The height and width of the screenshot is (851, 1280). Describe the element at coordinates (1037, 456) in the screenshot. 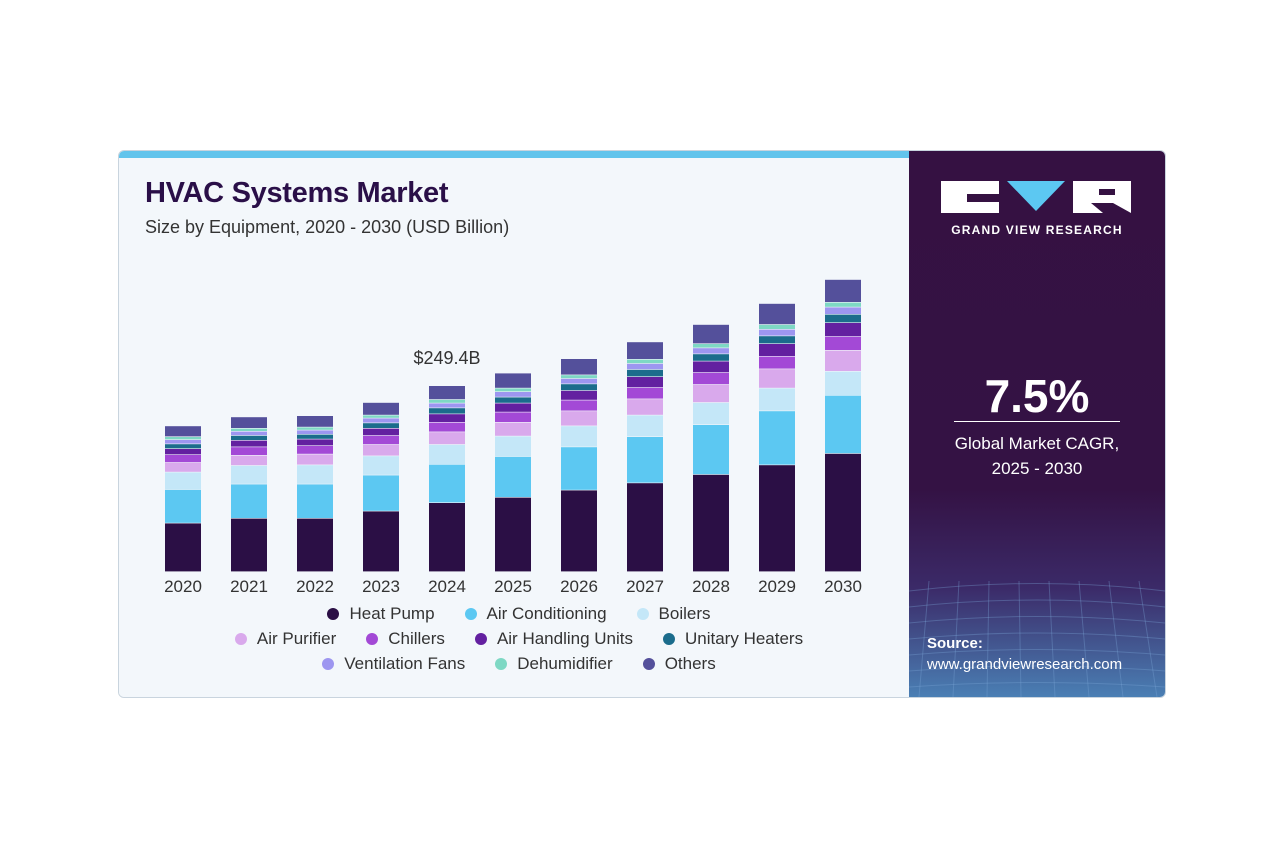

I see `cagr-label: Global Market CAGR, 2025 - 2030` at that location.